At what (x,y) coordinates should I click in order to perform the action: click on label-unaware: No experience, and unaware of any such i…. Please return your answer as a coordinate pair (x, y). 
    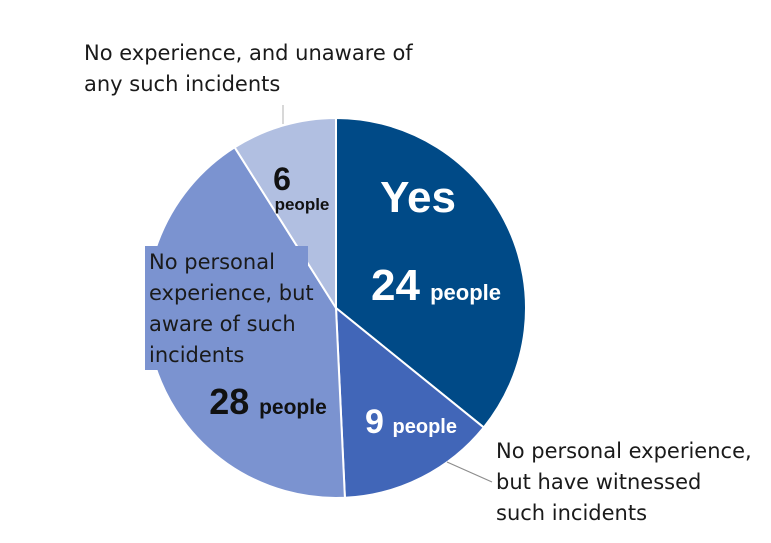
    Looking at the image, I should click on (248, 68).